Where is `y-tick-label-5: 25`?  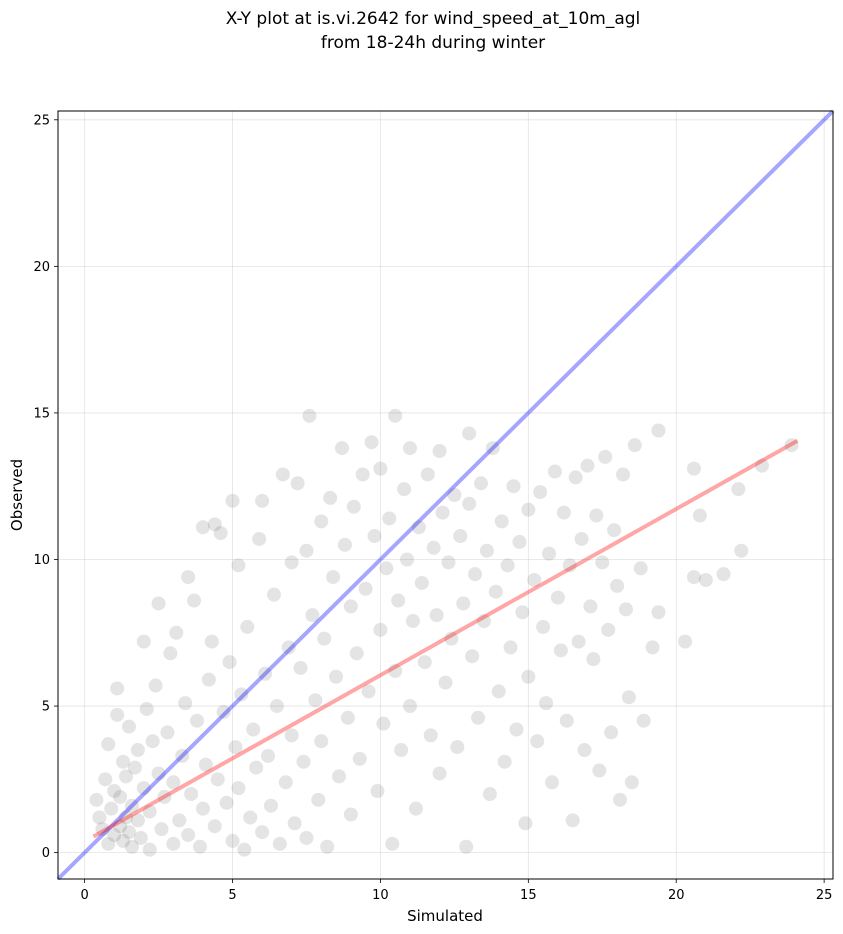 y-tick-label-5: 25 is located at coordinates (41, 120).